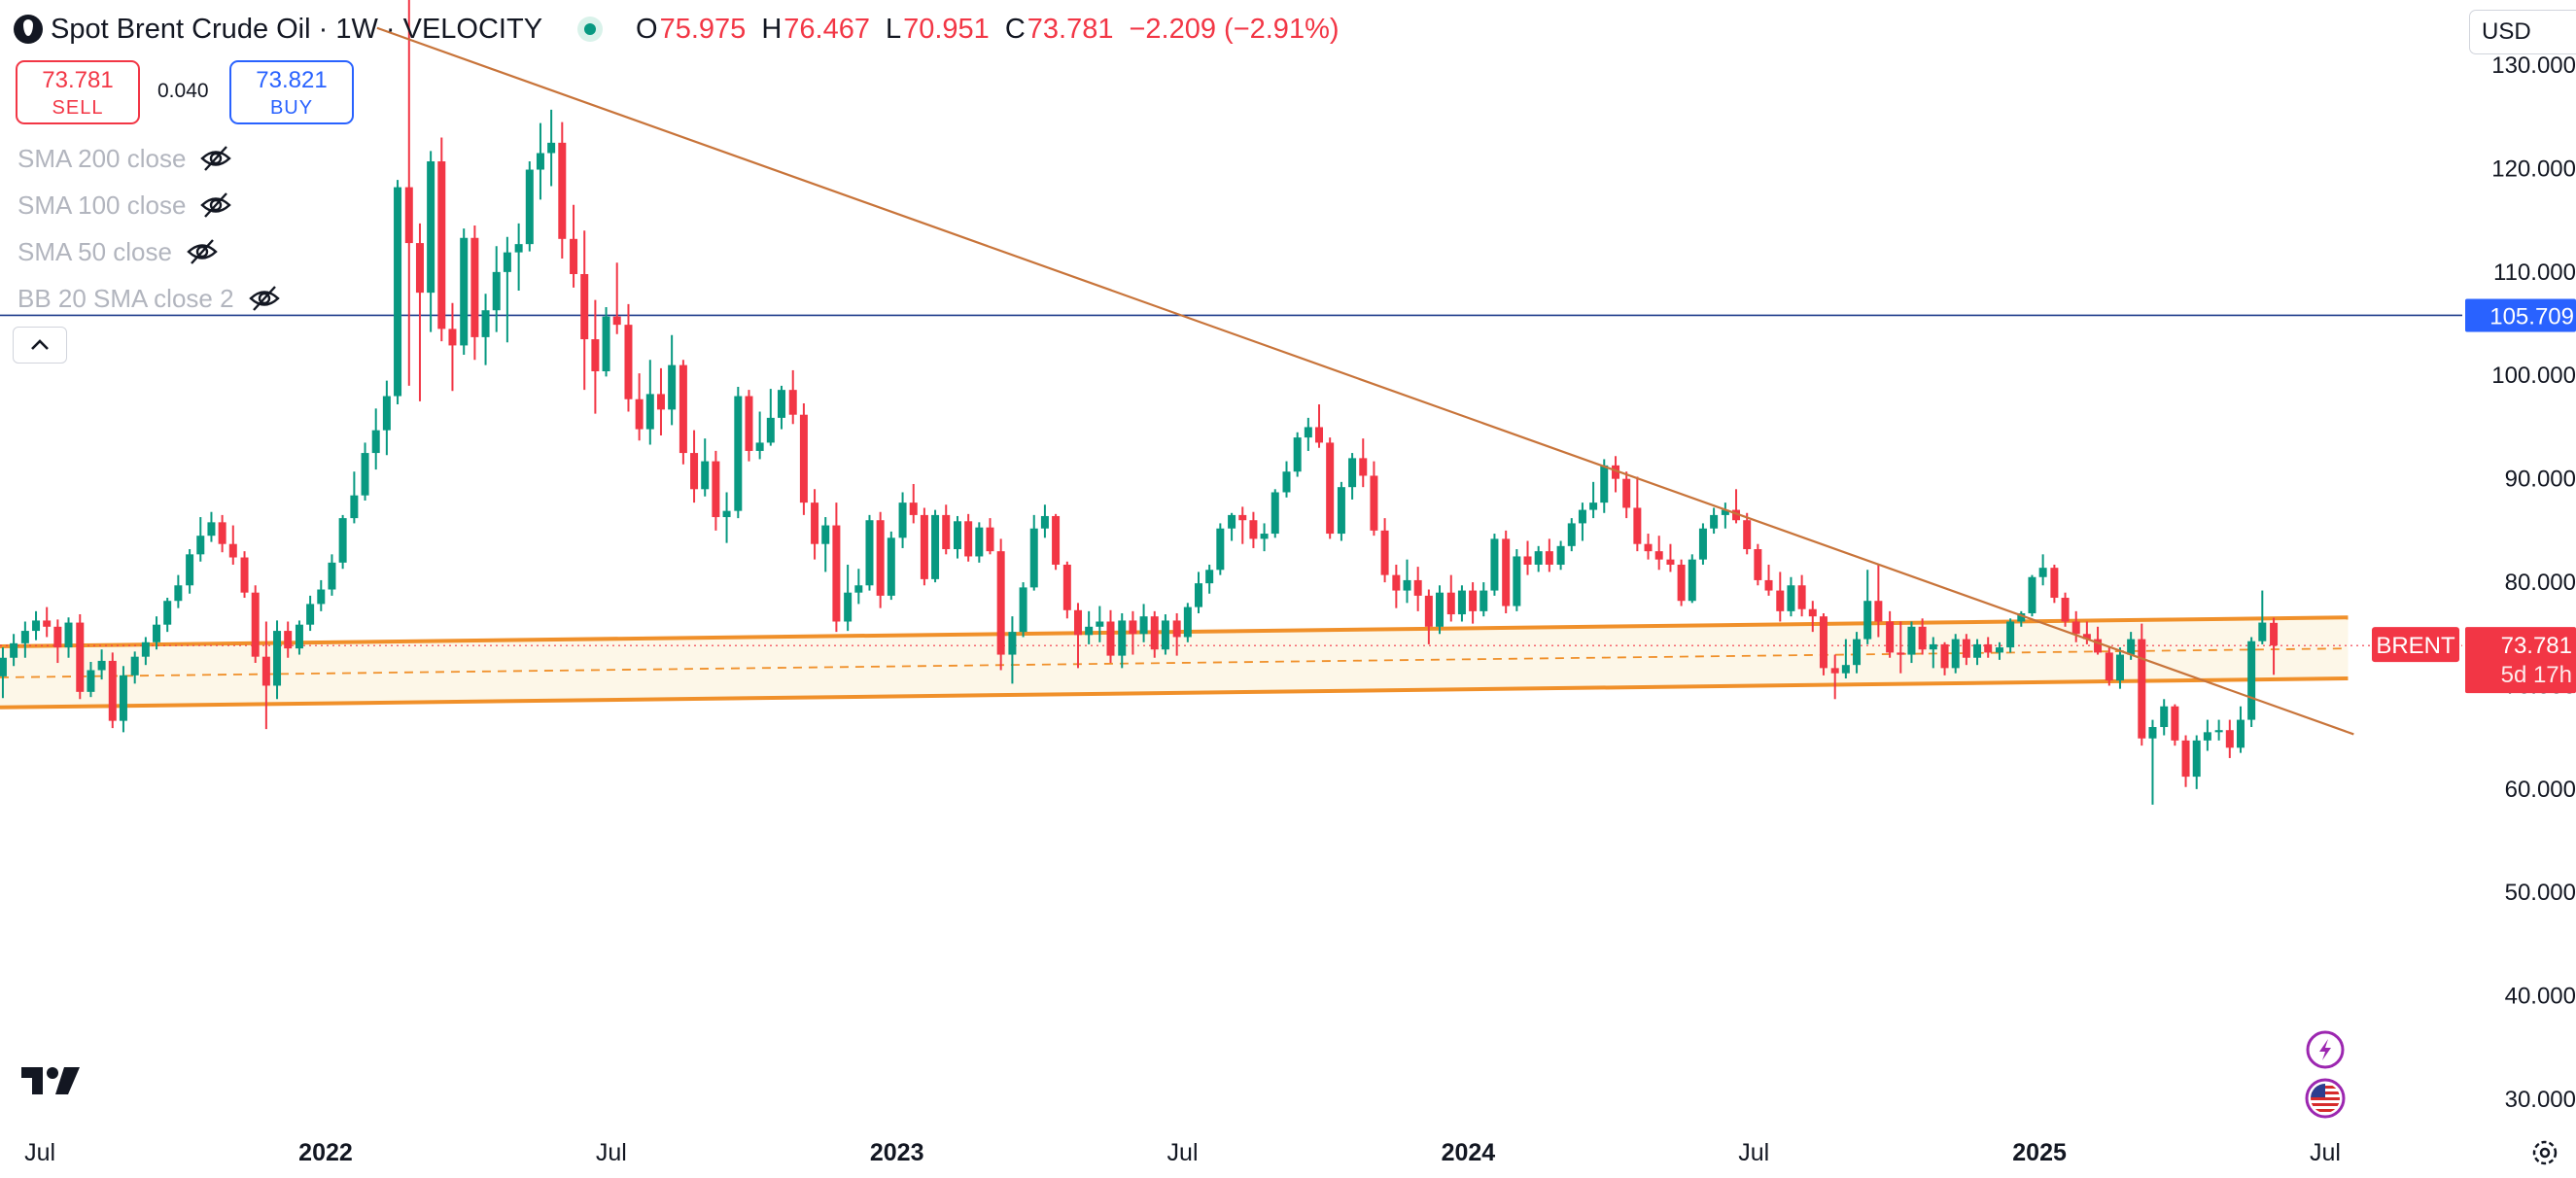 Image resolution: width=2576 pixels, height=1178 pixels. What do you see at coordinates (118, 251) in the screenshot?
I see `indicator-sma-50: SMA 50 close` at bounding box center [118, 251].